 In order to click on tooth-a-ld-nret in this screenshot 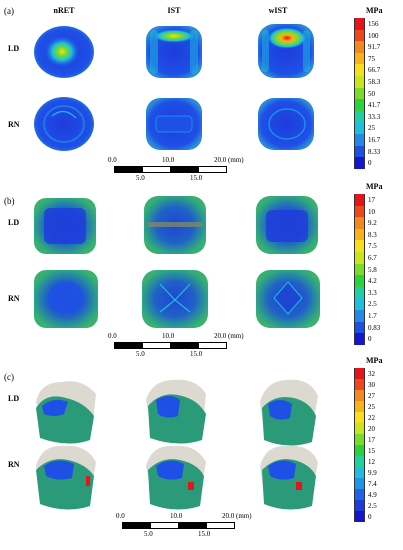, I will do `click(64, 52)`.